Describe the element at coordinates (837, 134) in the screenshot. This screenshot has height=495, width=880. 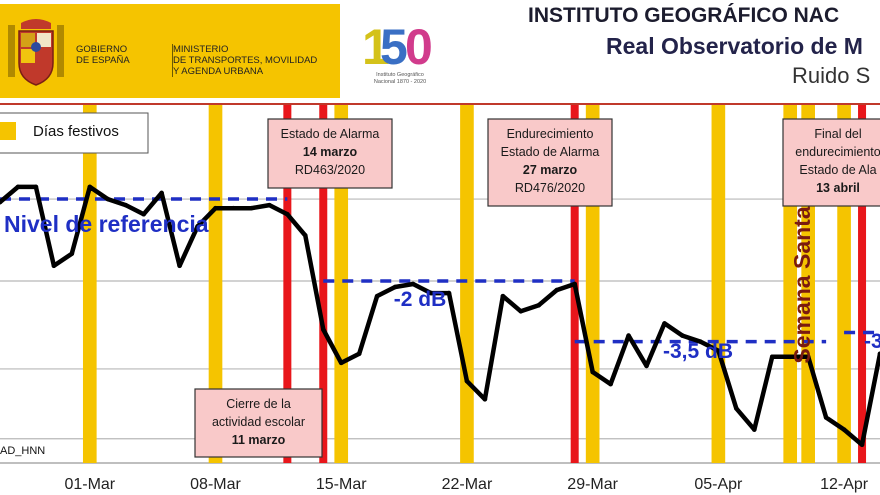
I see `annotation-text: Final del` at that location.